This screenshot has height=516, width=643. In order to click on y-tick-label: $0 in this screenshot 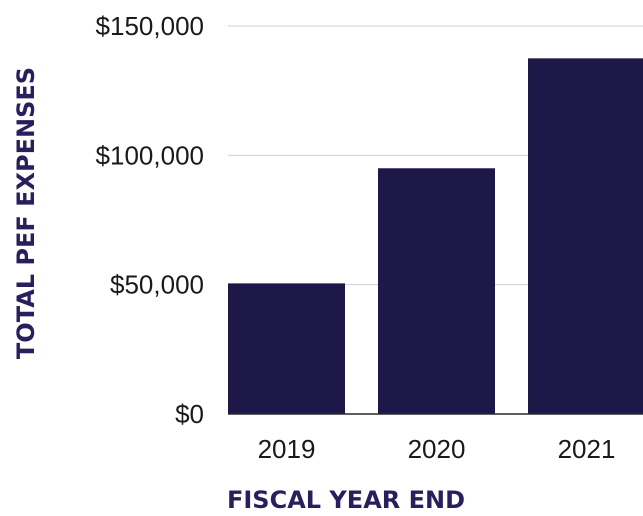, I will do `click(189, 414)`.